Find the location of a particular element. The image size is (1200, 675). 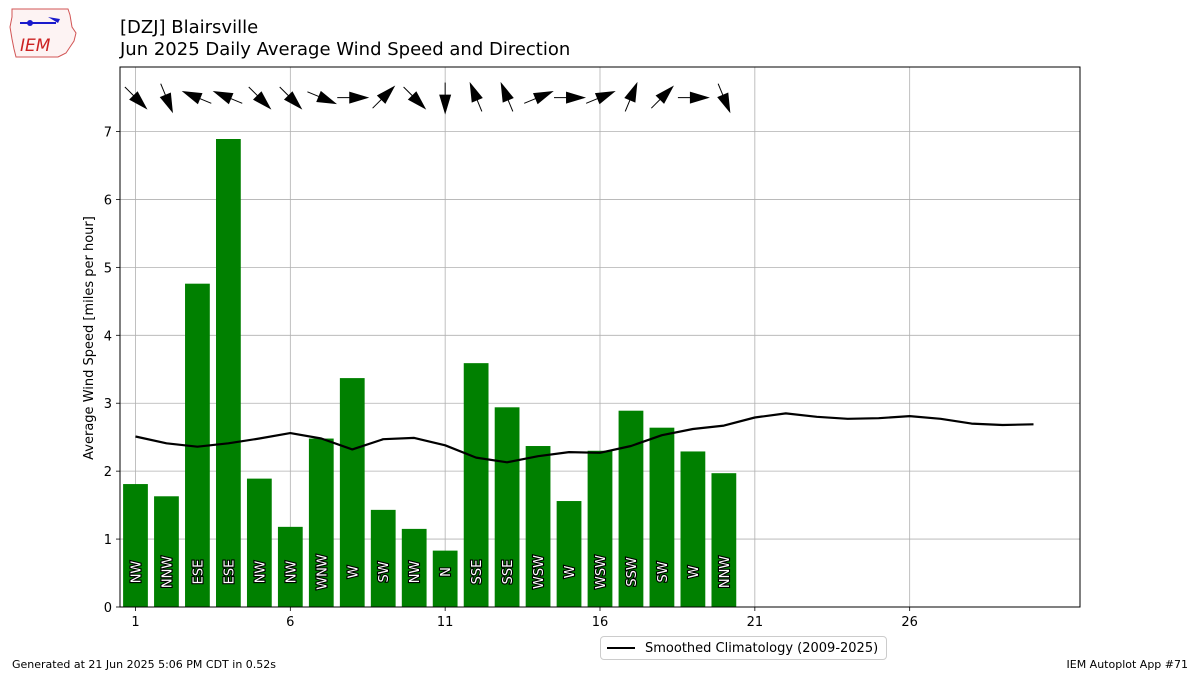

direction-label: N is located at coordinates (446, 572).